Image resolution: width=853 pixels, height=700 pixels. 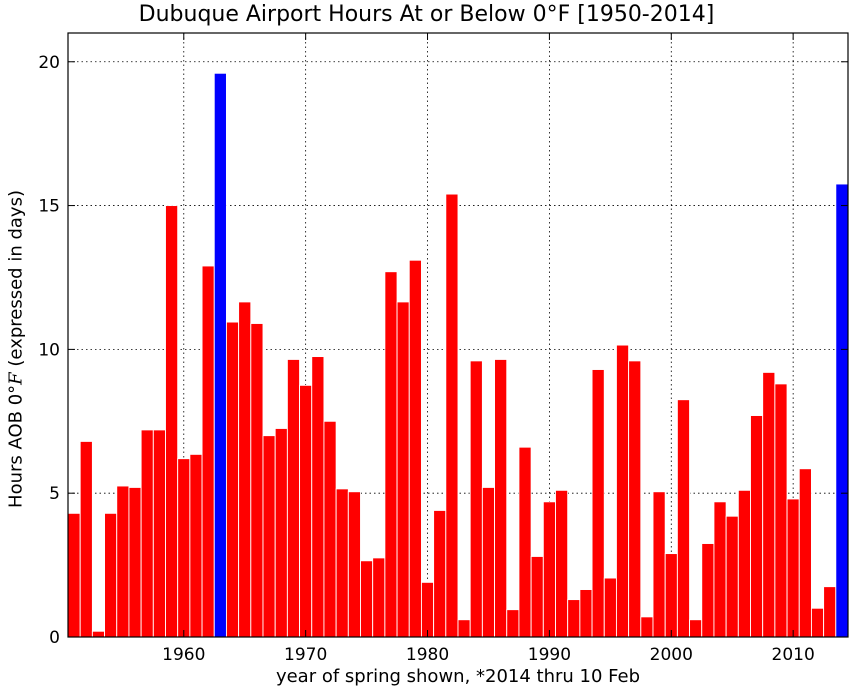 What do you see at coordinates (793, 568) in the screenshot?
I see `bar-2010` at bounding box center [793, 568].